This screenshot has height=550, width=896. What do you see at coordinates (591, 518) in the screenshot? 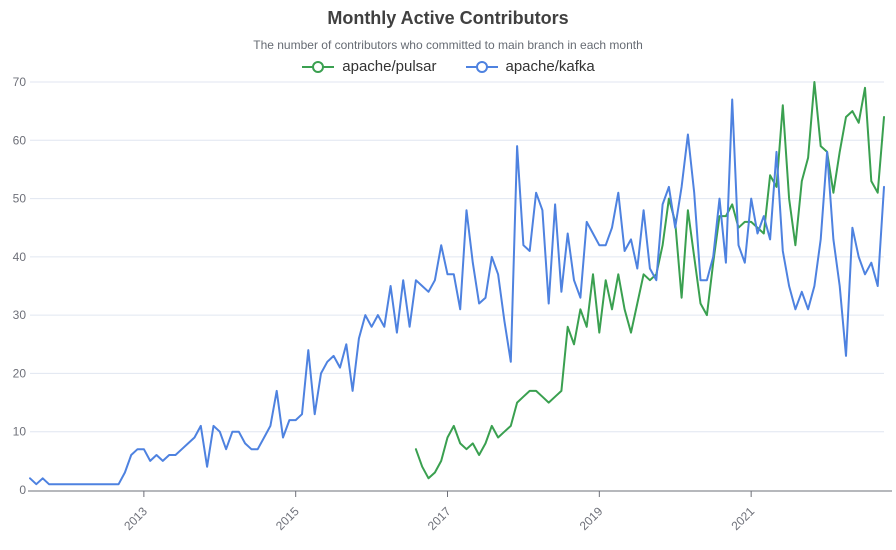
I see `x-tick-label-2019: 2019` at bounding box center [591, 518].